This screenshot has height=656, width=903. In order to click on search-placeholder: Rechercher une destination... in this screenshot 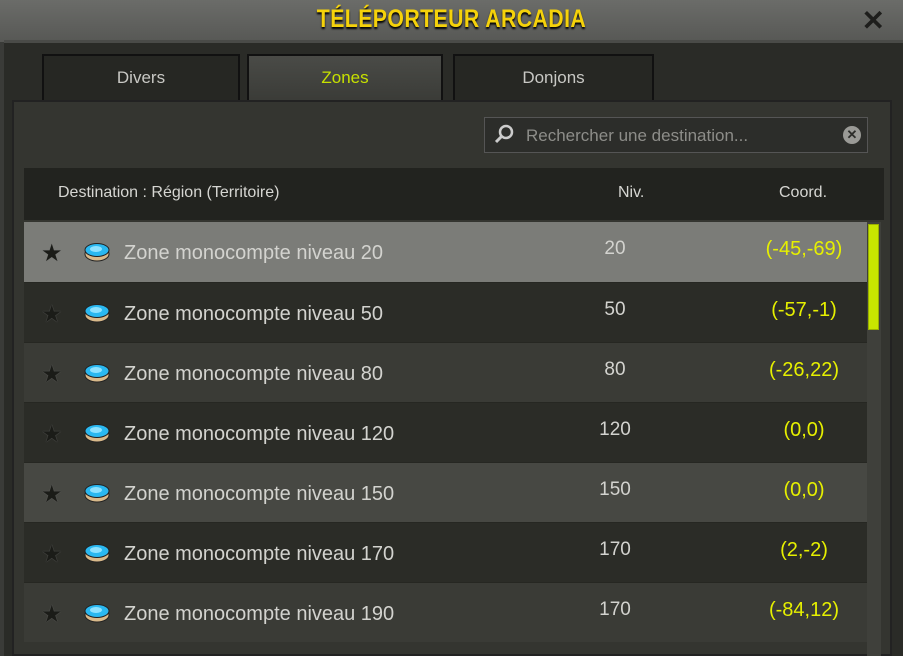, I will do `click(637, 135)`.